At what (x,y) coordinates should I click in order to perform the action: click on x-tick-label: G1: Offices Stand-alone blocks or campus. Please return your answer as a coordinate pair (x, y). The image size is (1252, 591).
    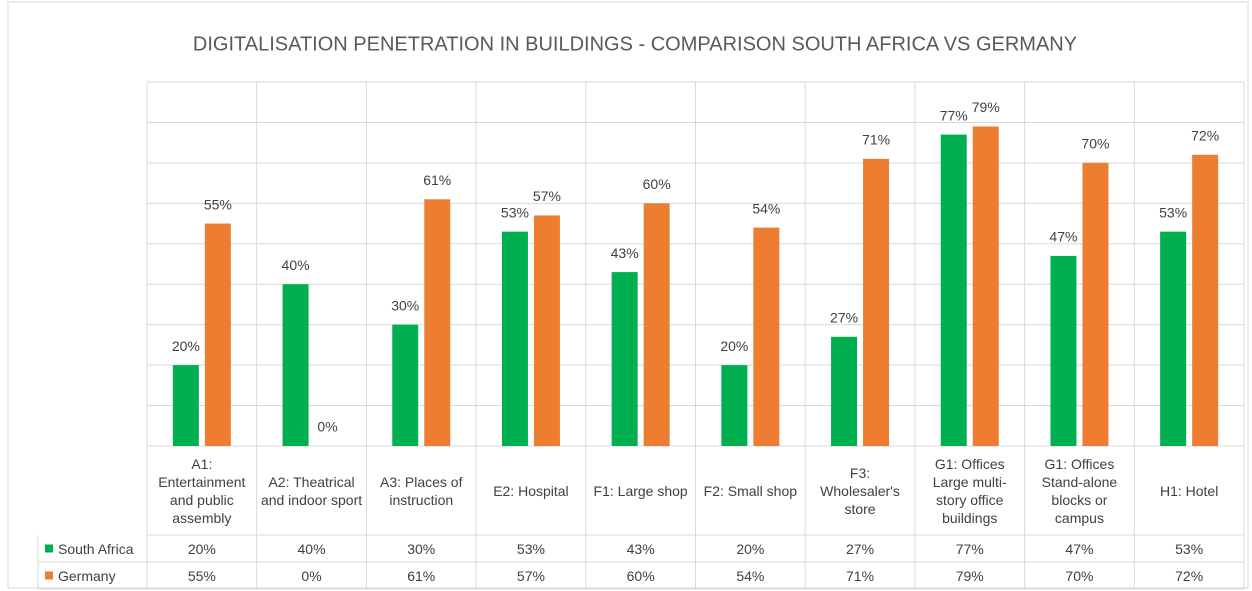
    Looking at the image, I should click on (1079, 490).